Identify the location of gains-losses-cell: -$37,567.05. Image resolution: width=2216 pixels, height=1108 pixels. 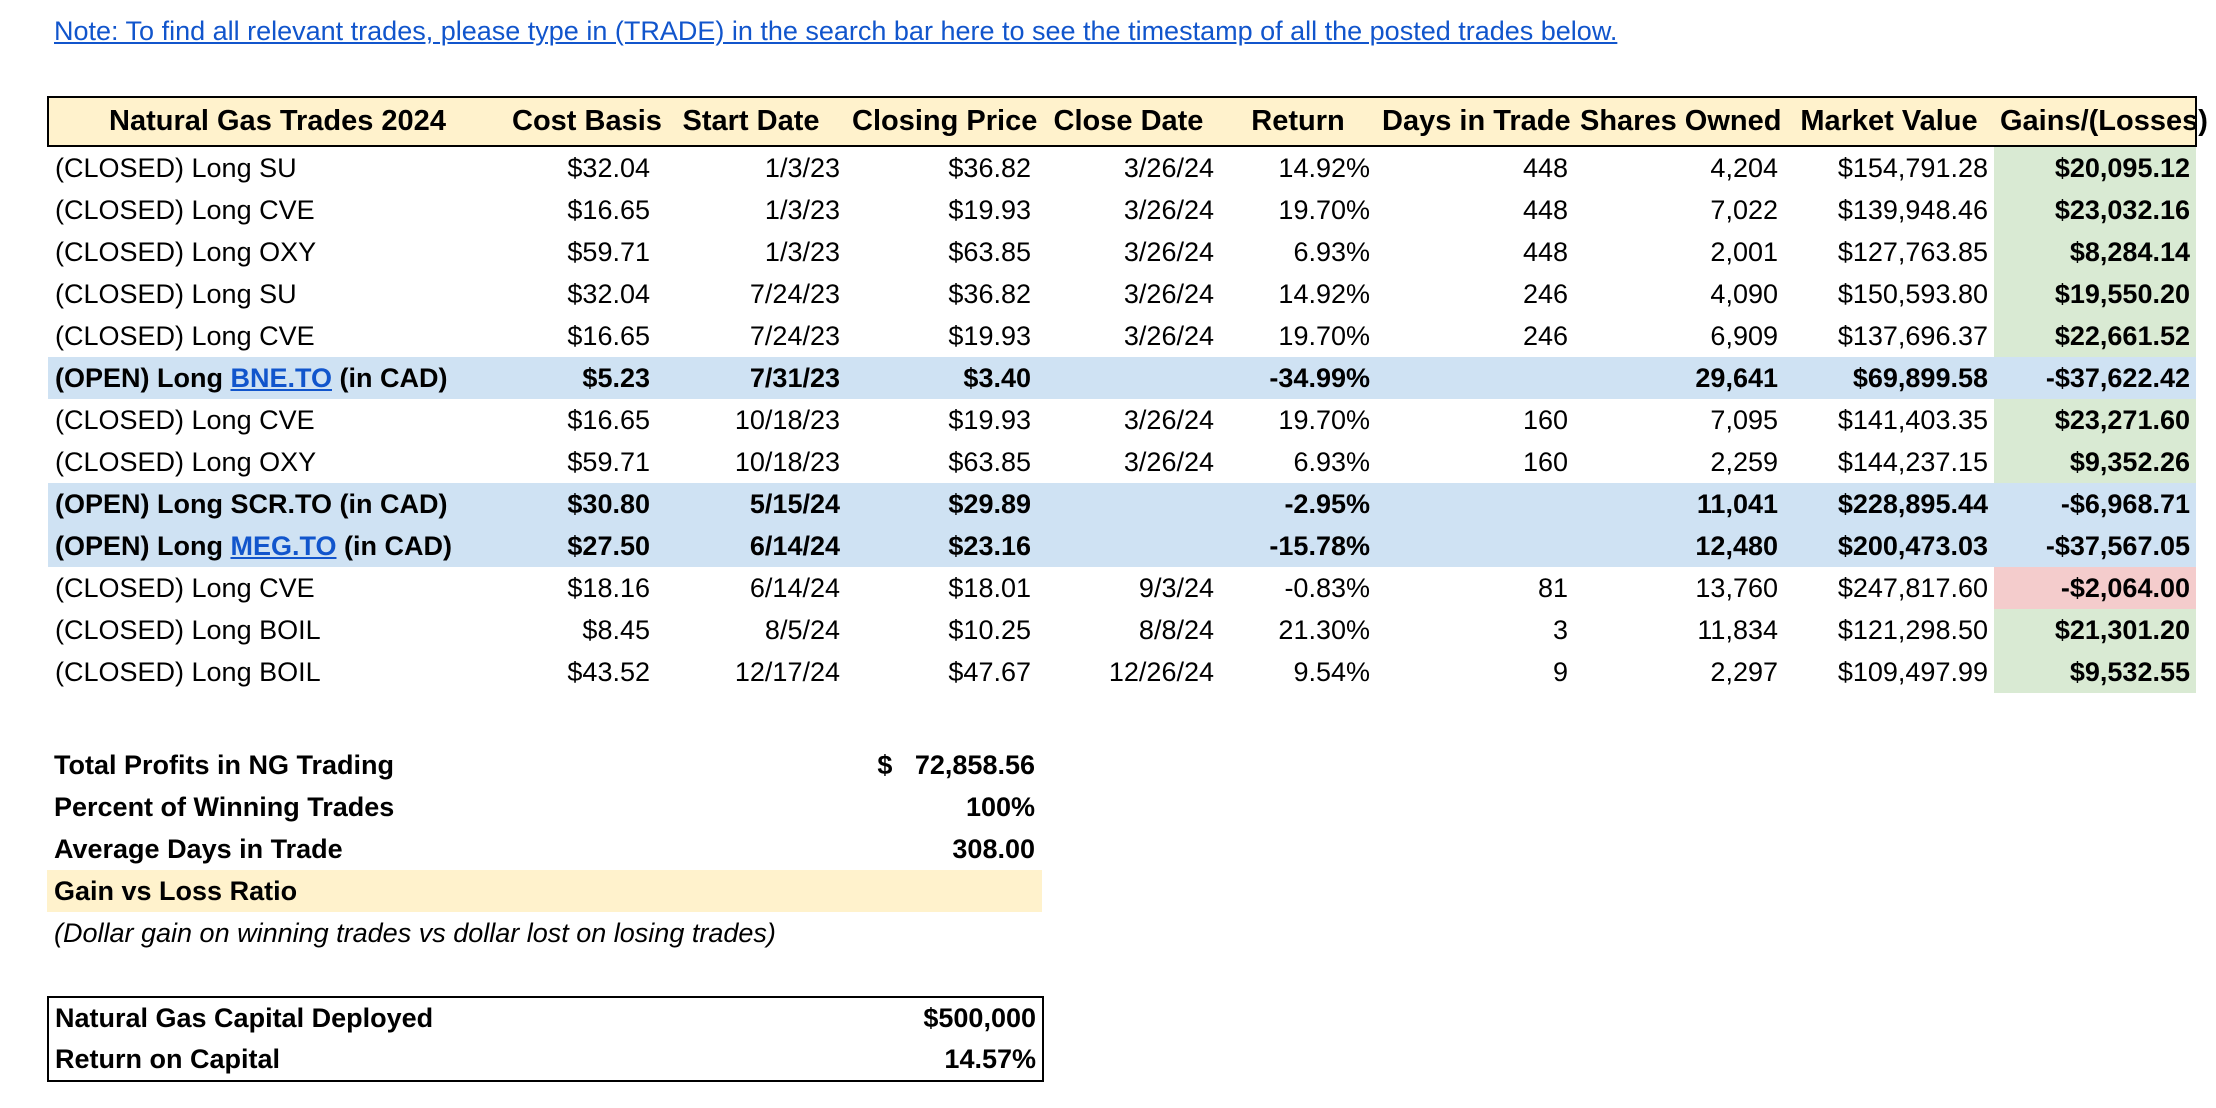
(2095, 546).